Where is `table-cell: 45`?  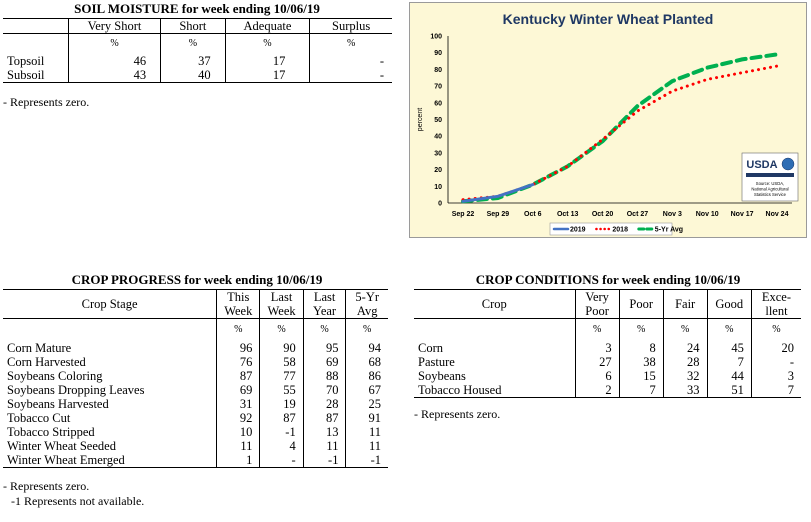
table-cell: 45 is located at coordinates (729, 348).